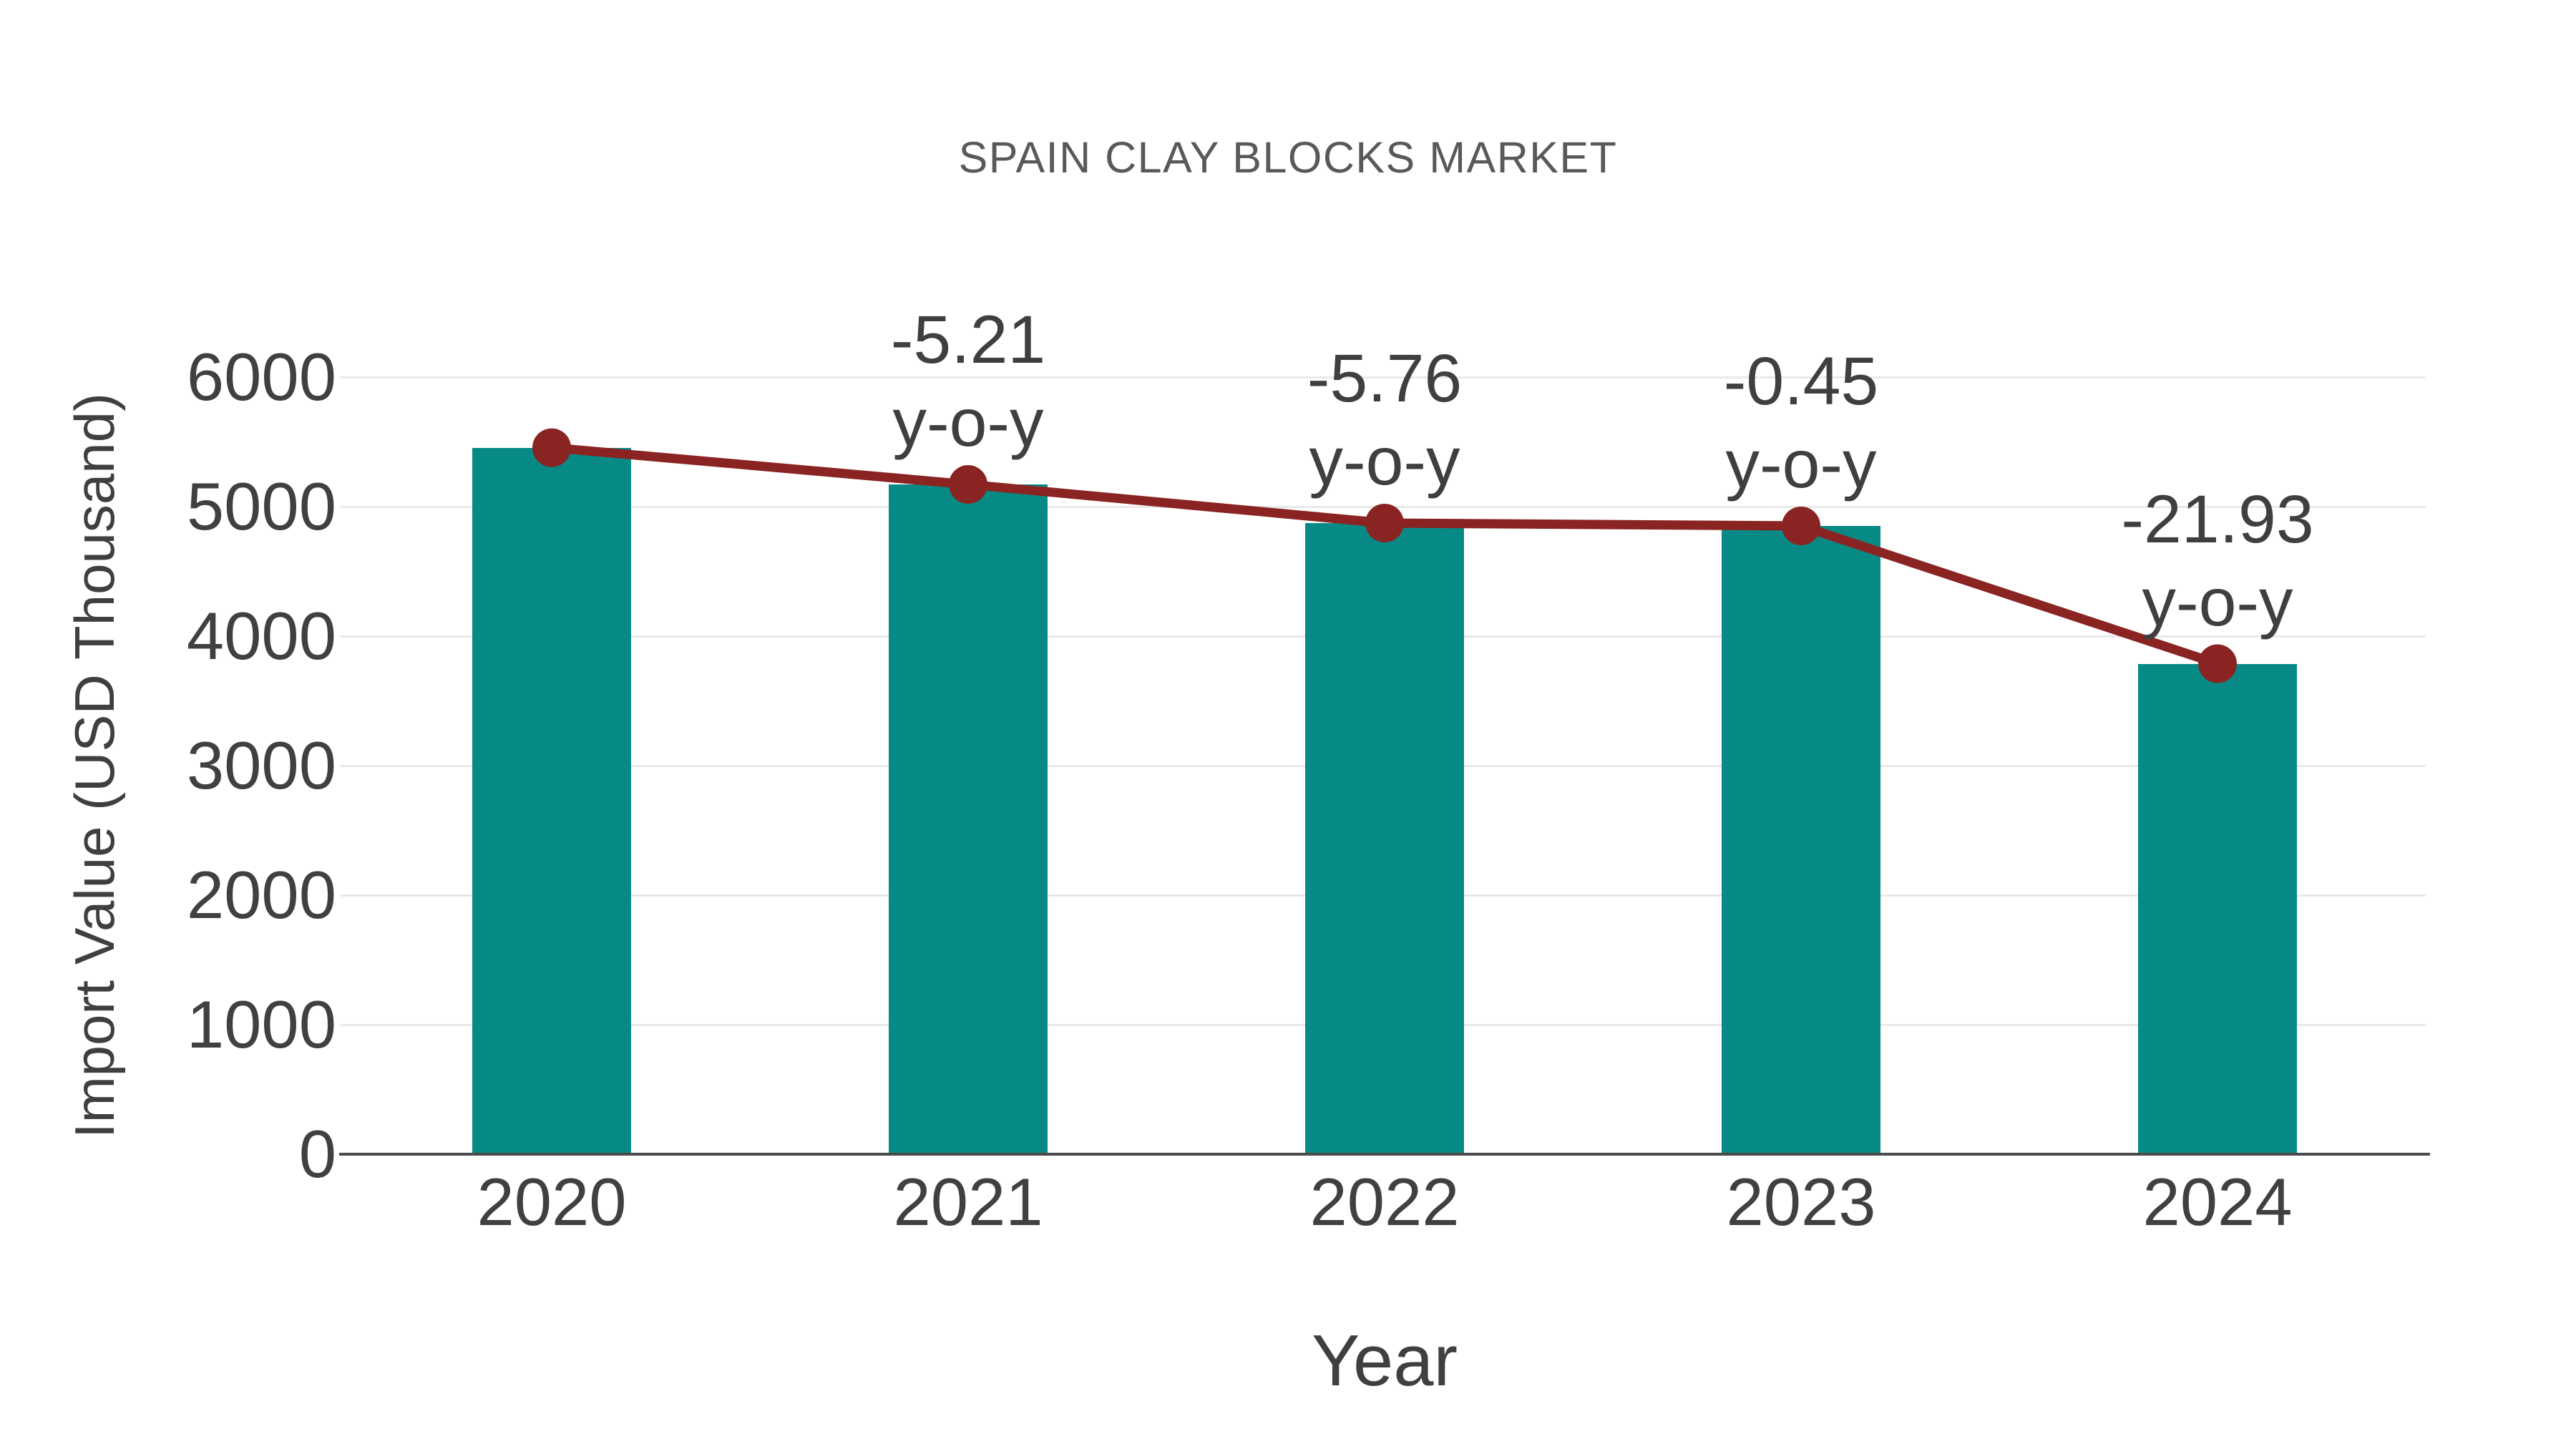 This screenshot has width=2576, height=1449. What do you see at coordinates (1384, 838) in the screenshot?
I see `bar-2022` at bounding box center [1384, 838].